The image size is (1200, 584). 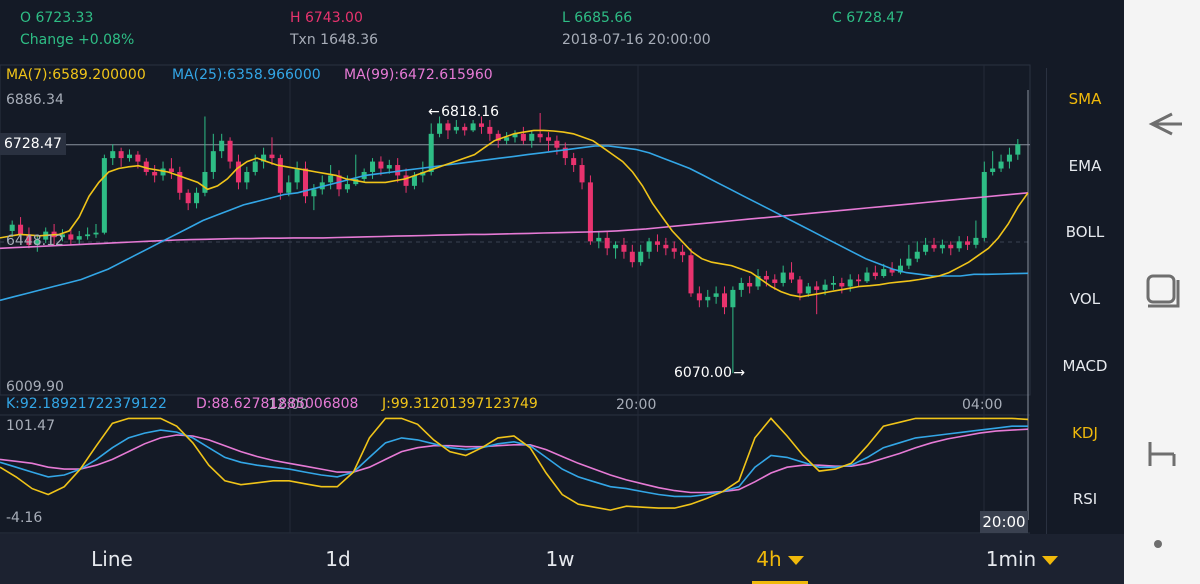 I want to click on assistant-dot-button, so click(x=1162, y=544).